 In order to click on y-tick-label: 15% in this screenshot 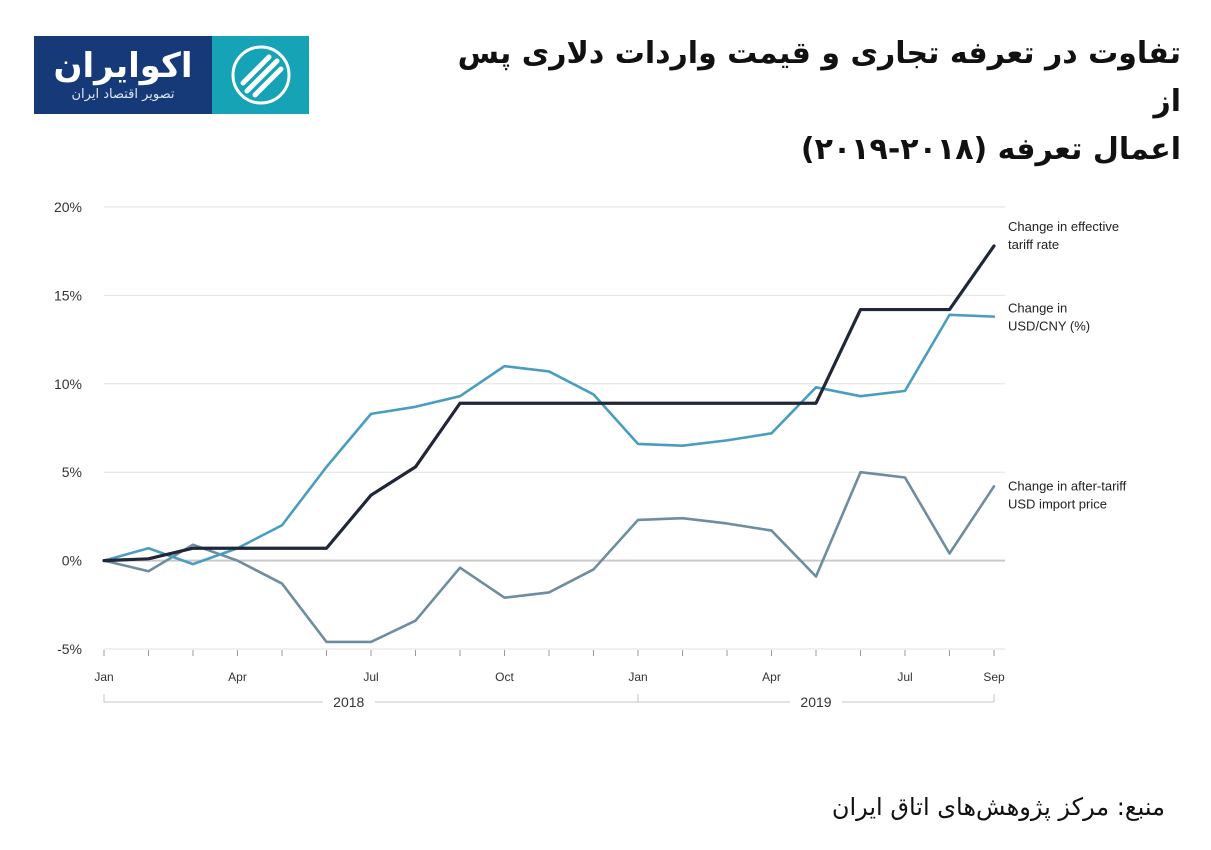, I will do `click(68, 295)`.